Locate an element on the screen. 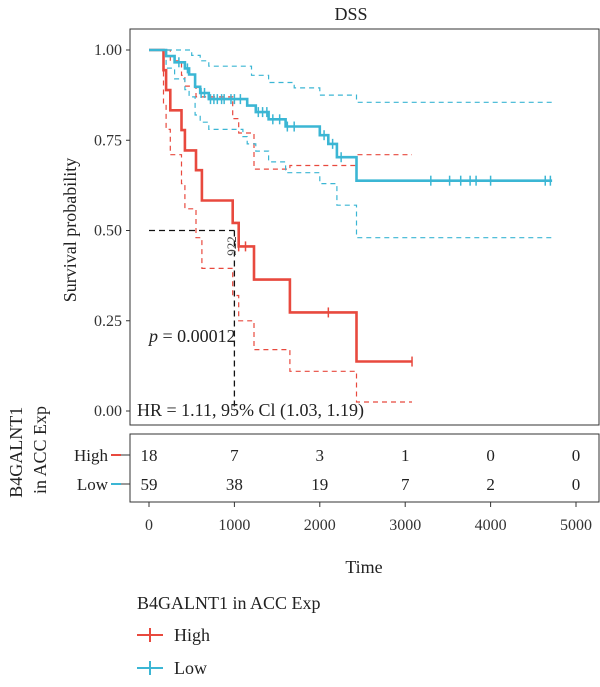 Image resolution: width=600 pixels, height=687 pixels. p-value-annotation: p = 0.00012 is located at coordinates (191, 336).